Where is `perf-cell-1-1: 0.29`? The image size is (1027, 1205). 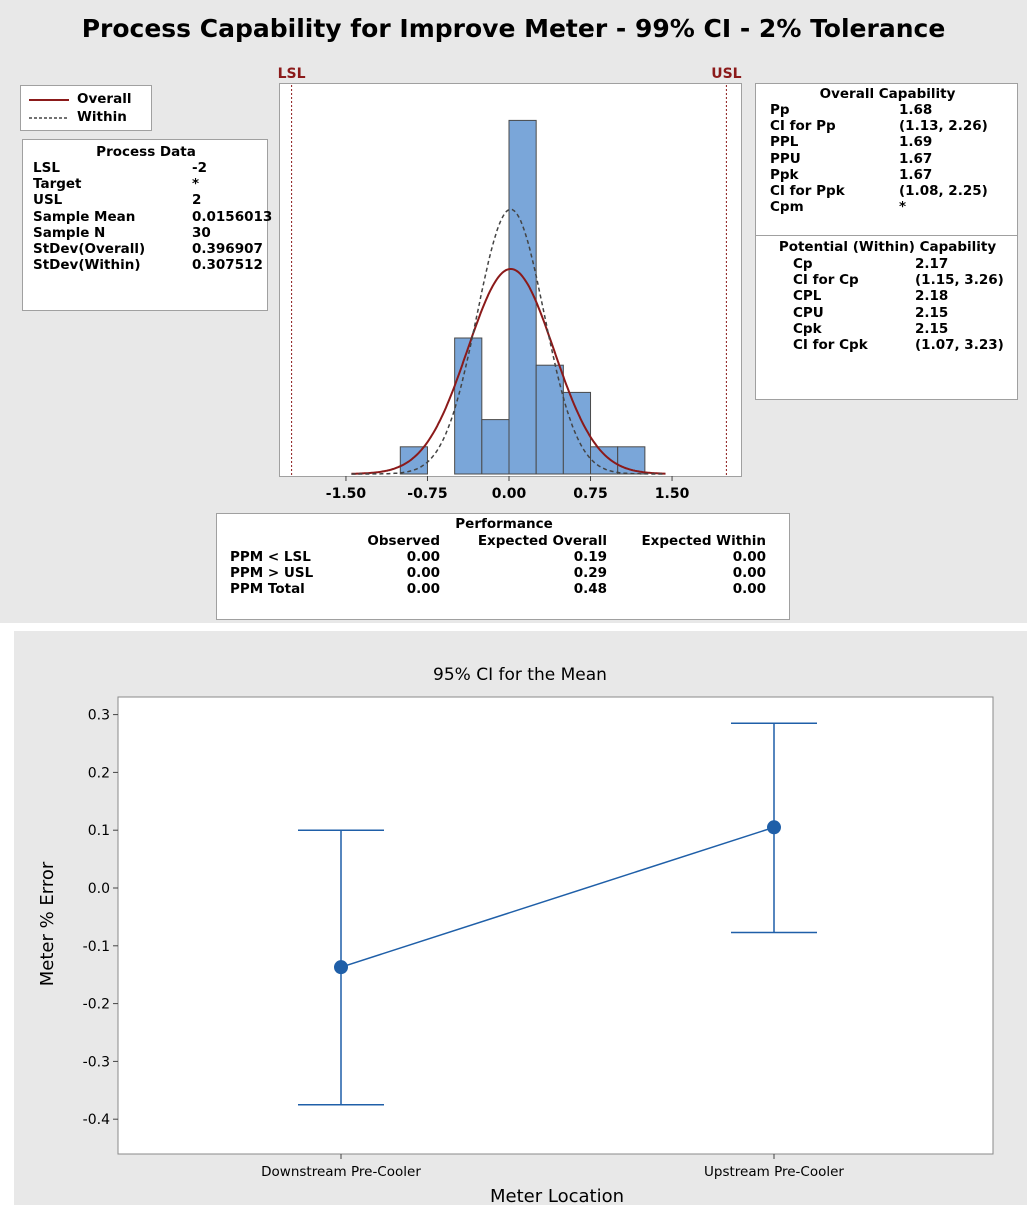
perf-cell-1-1: 0.29 is located at coordinates (590, 573).